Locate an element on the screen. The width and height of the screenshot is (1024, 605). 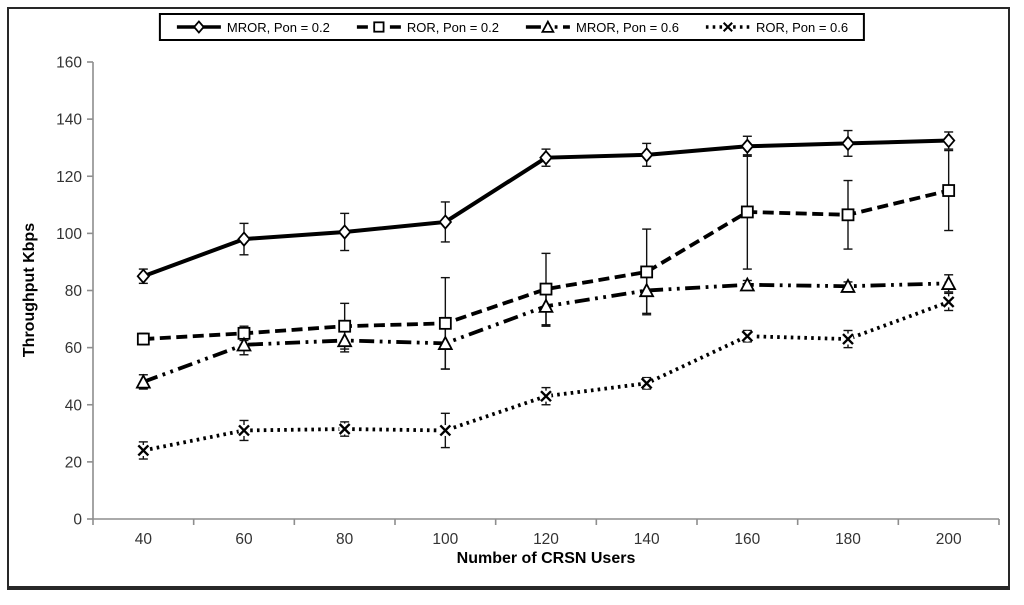
legend-item-ror-pon-0-2: ROR, Pon = 0.2 is located at coordinates (427, 27).